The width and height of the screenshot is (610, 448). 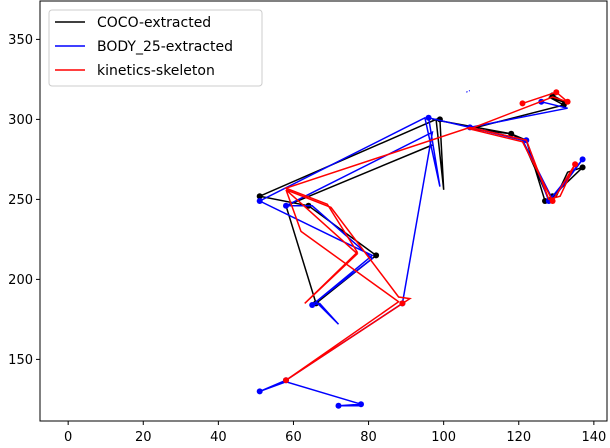 I want to click on y-tick-label-150: 150, so click(x=20, y=360).